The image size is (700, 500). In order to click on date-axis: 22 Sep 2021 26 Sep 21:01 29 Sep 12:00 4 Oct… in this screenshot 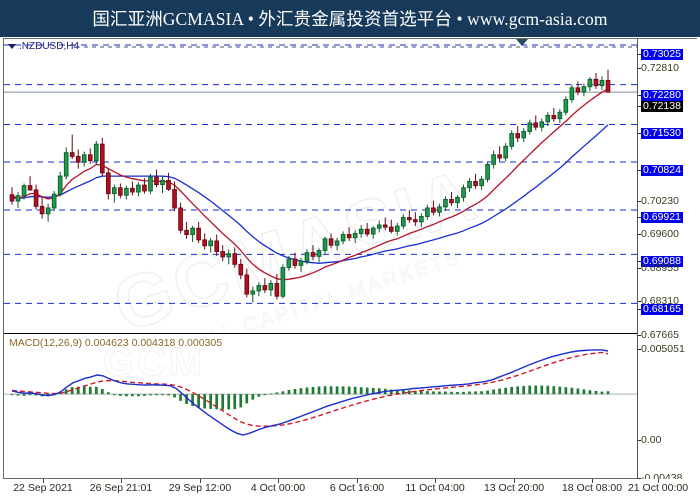, I will do `click(350, 489)`.